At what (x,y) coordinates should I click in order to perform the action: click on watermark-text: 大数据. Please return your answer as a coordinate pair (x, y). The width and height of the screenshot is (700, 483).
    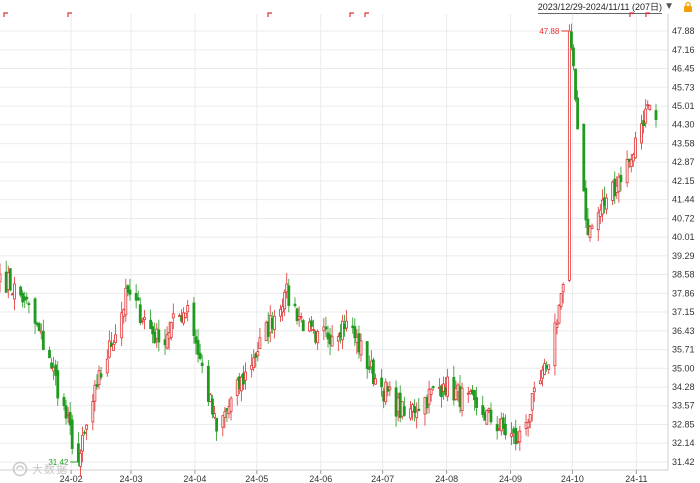
    Looking at the image, I should click on (50, 470).